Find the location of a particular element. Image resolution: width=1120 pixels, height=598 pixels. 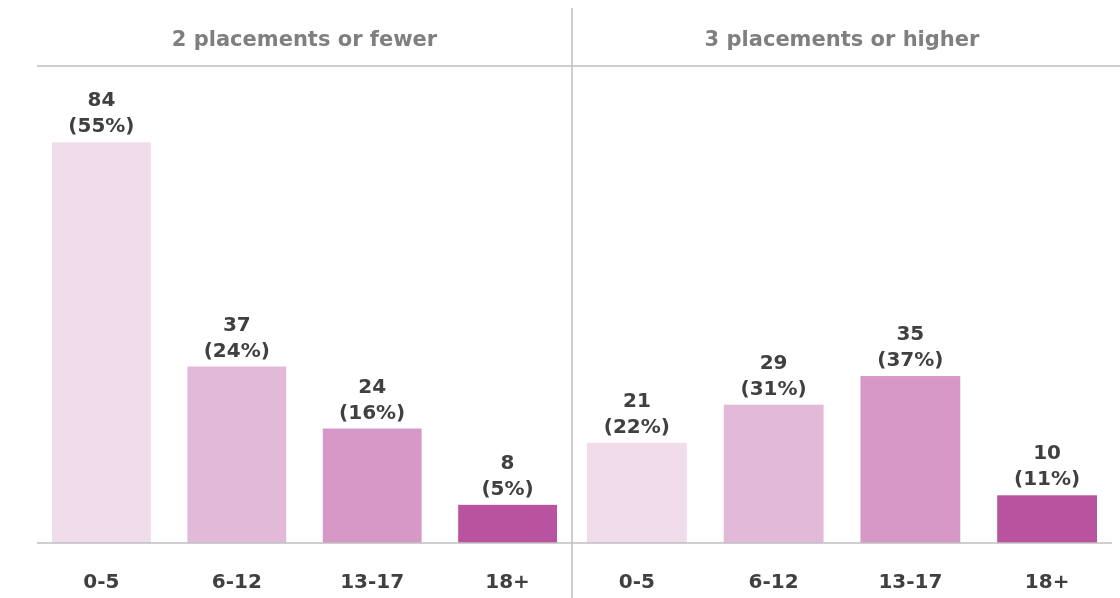

data-label: 10 (11%) is located at coordinates (1047, 465).